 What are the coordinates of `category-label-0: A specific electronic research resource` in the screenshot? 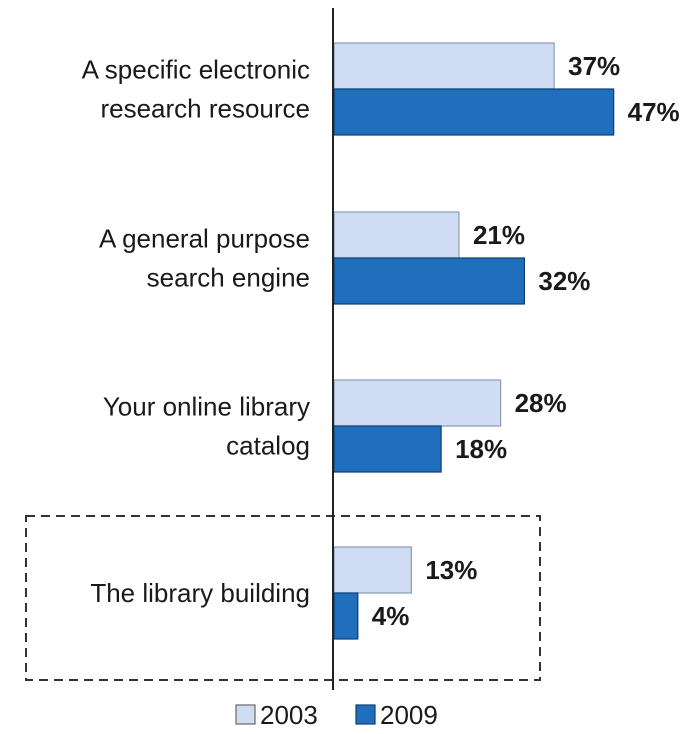 It's located at (196, 89).